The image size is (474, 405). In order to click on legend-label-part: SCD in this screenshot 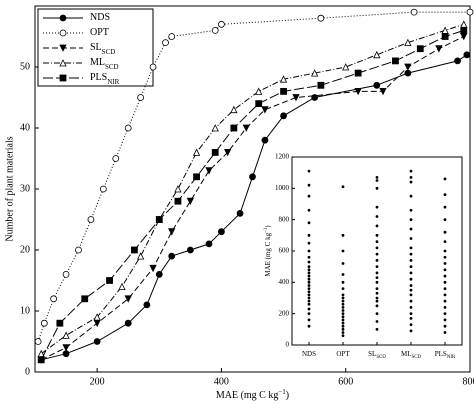, I will do `click(112, 67)`.